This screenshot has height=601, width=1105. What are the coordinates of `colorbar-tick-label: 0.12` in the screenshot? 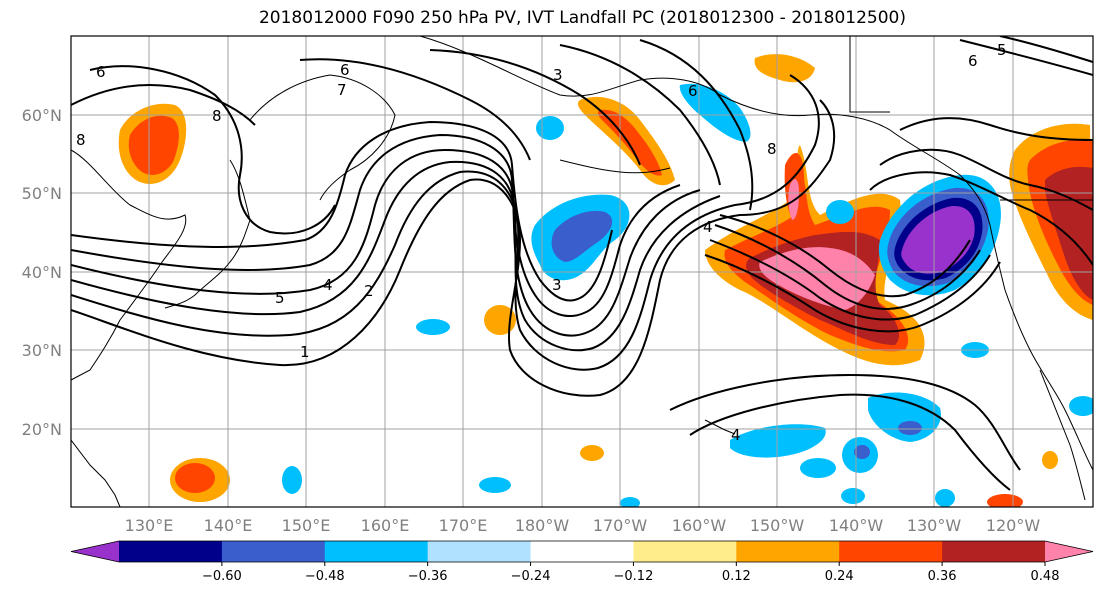 It's located at (736, 576).